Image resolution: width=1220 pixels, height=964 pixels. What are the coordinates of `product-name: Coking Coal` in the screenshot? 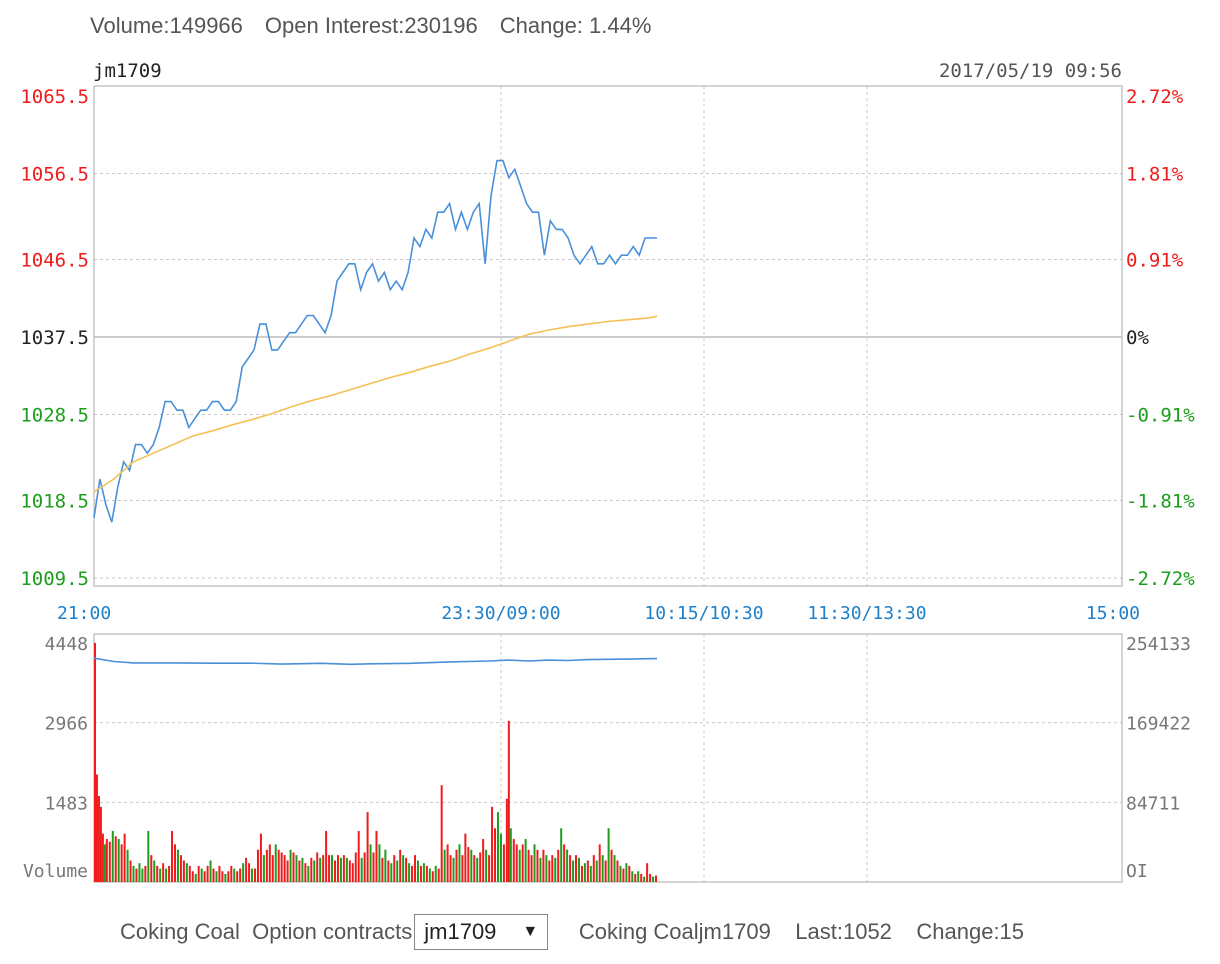 It's located at (180, 931).